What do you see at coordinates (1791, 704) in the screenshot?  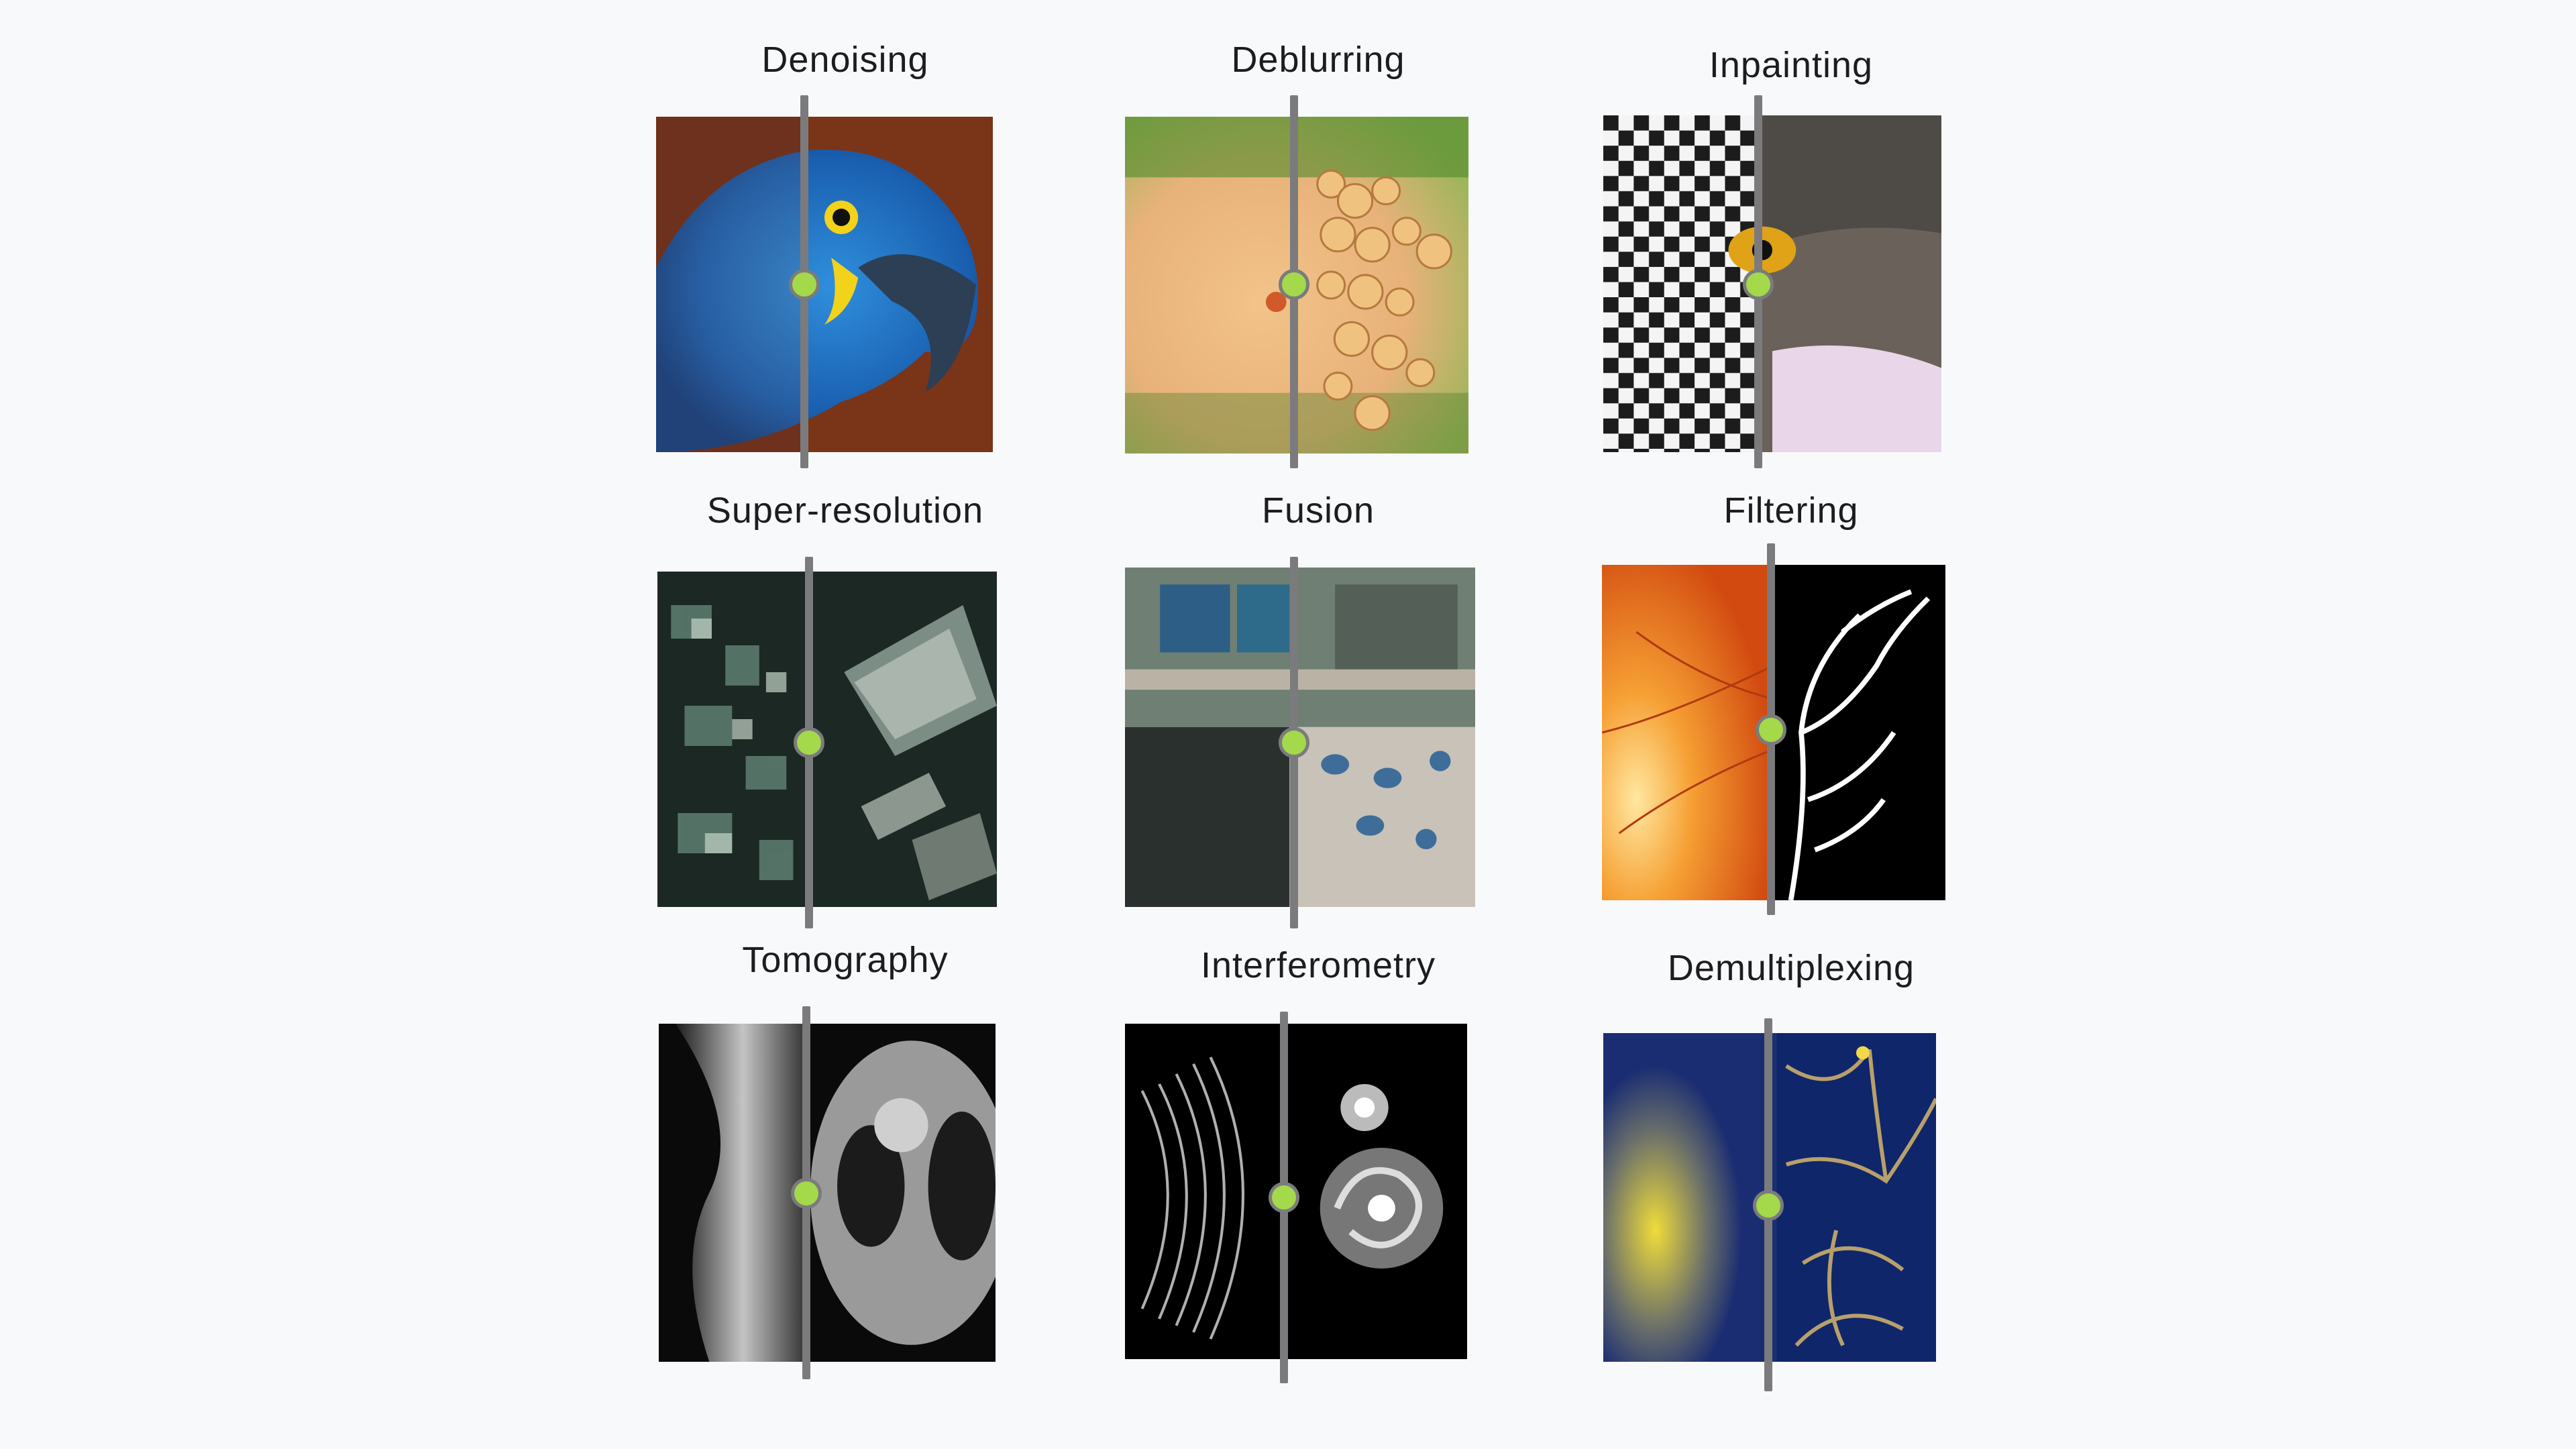 I see `panel-filtering: Filtering` at bounding box center [1791, 704].